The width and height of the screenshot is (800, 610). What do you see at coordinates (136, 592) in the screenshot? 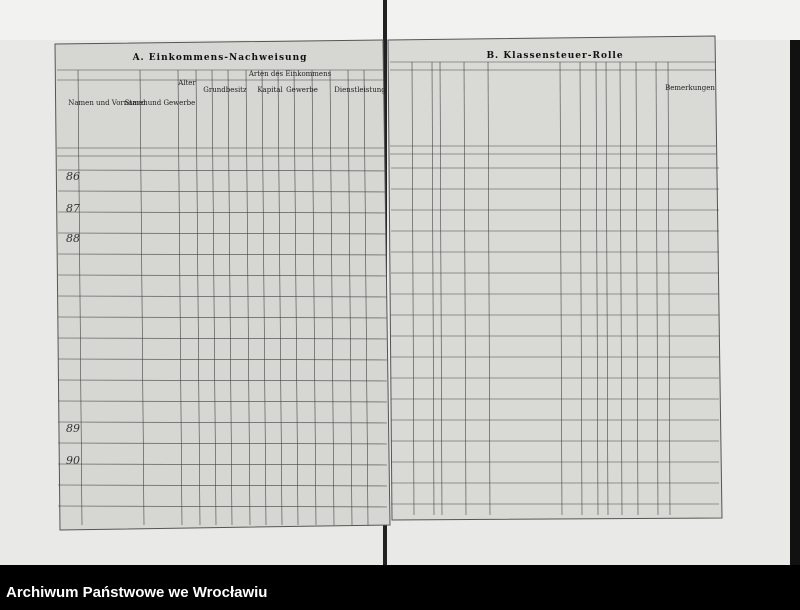
I see `archive-name: Archiwum Państwowe we Wrocławiu` at bounding box center [136, 592].